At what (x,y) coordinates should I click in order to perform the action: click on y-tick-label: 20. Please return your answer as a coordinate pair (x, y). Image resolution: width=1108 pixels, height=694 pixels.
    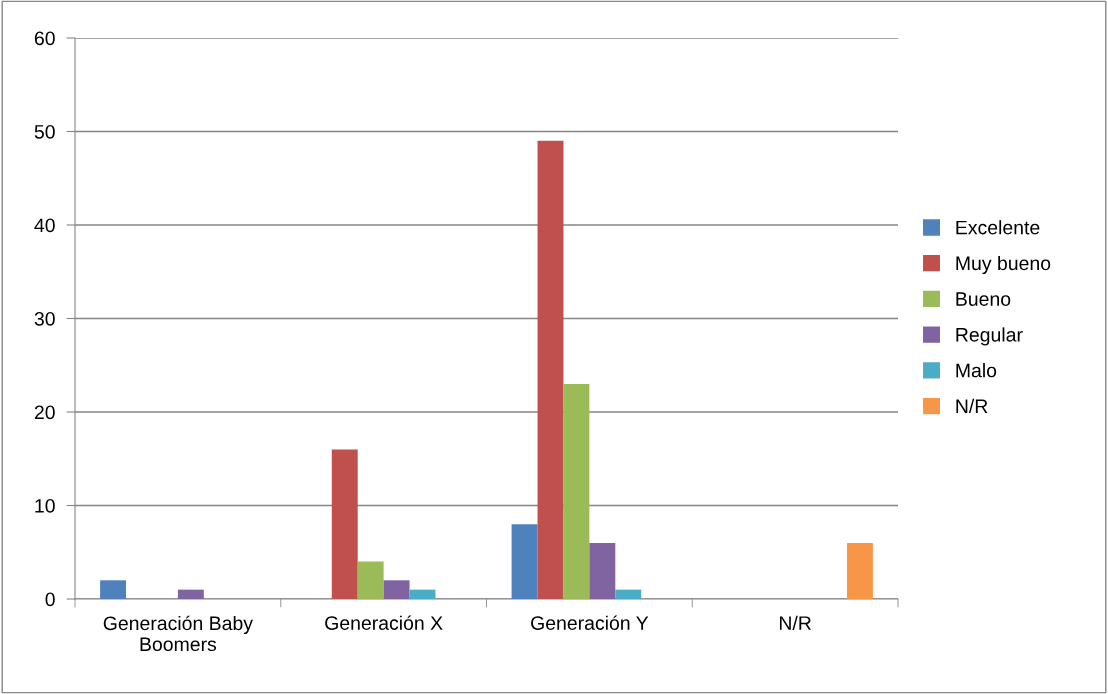
    Looking at the image, I should click on (44, 412).